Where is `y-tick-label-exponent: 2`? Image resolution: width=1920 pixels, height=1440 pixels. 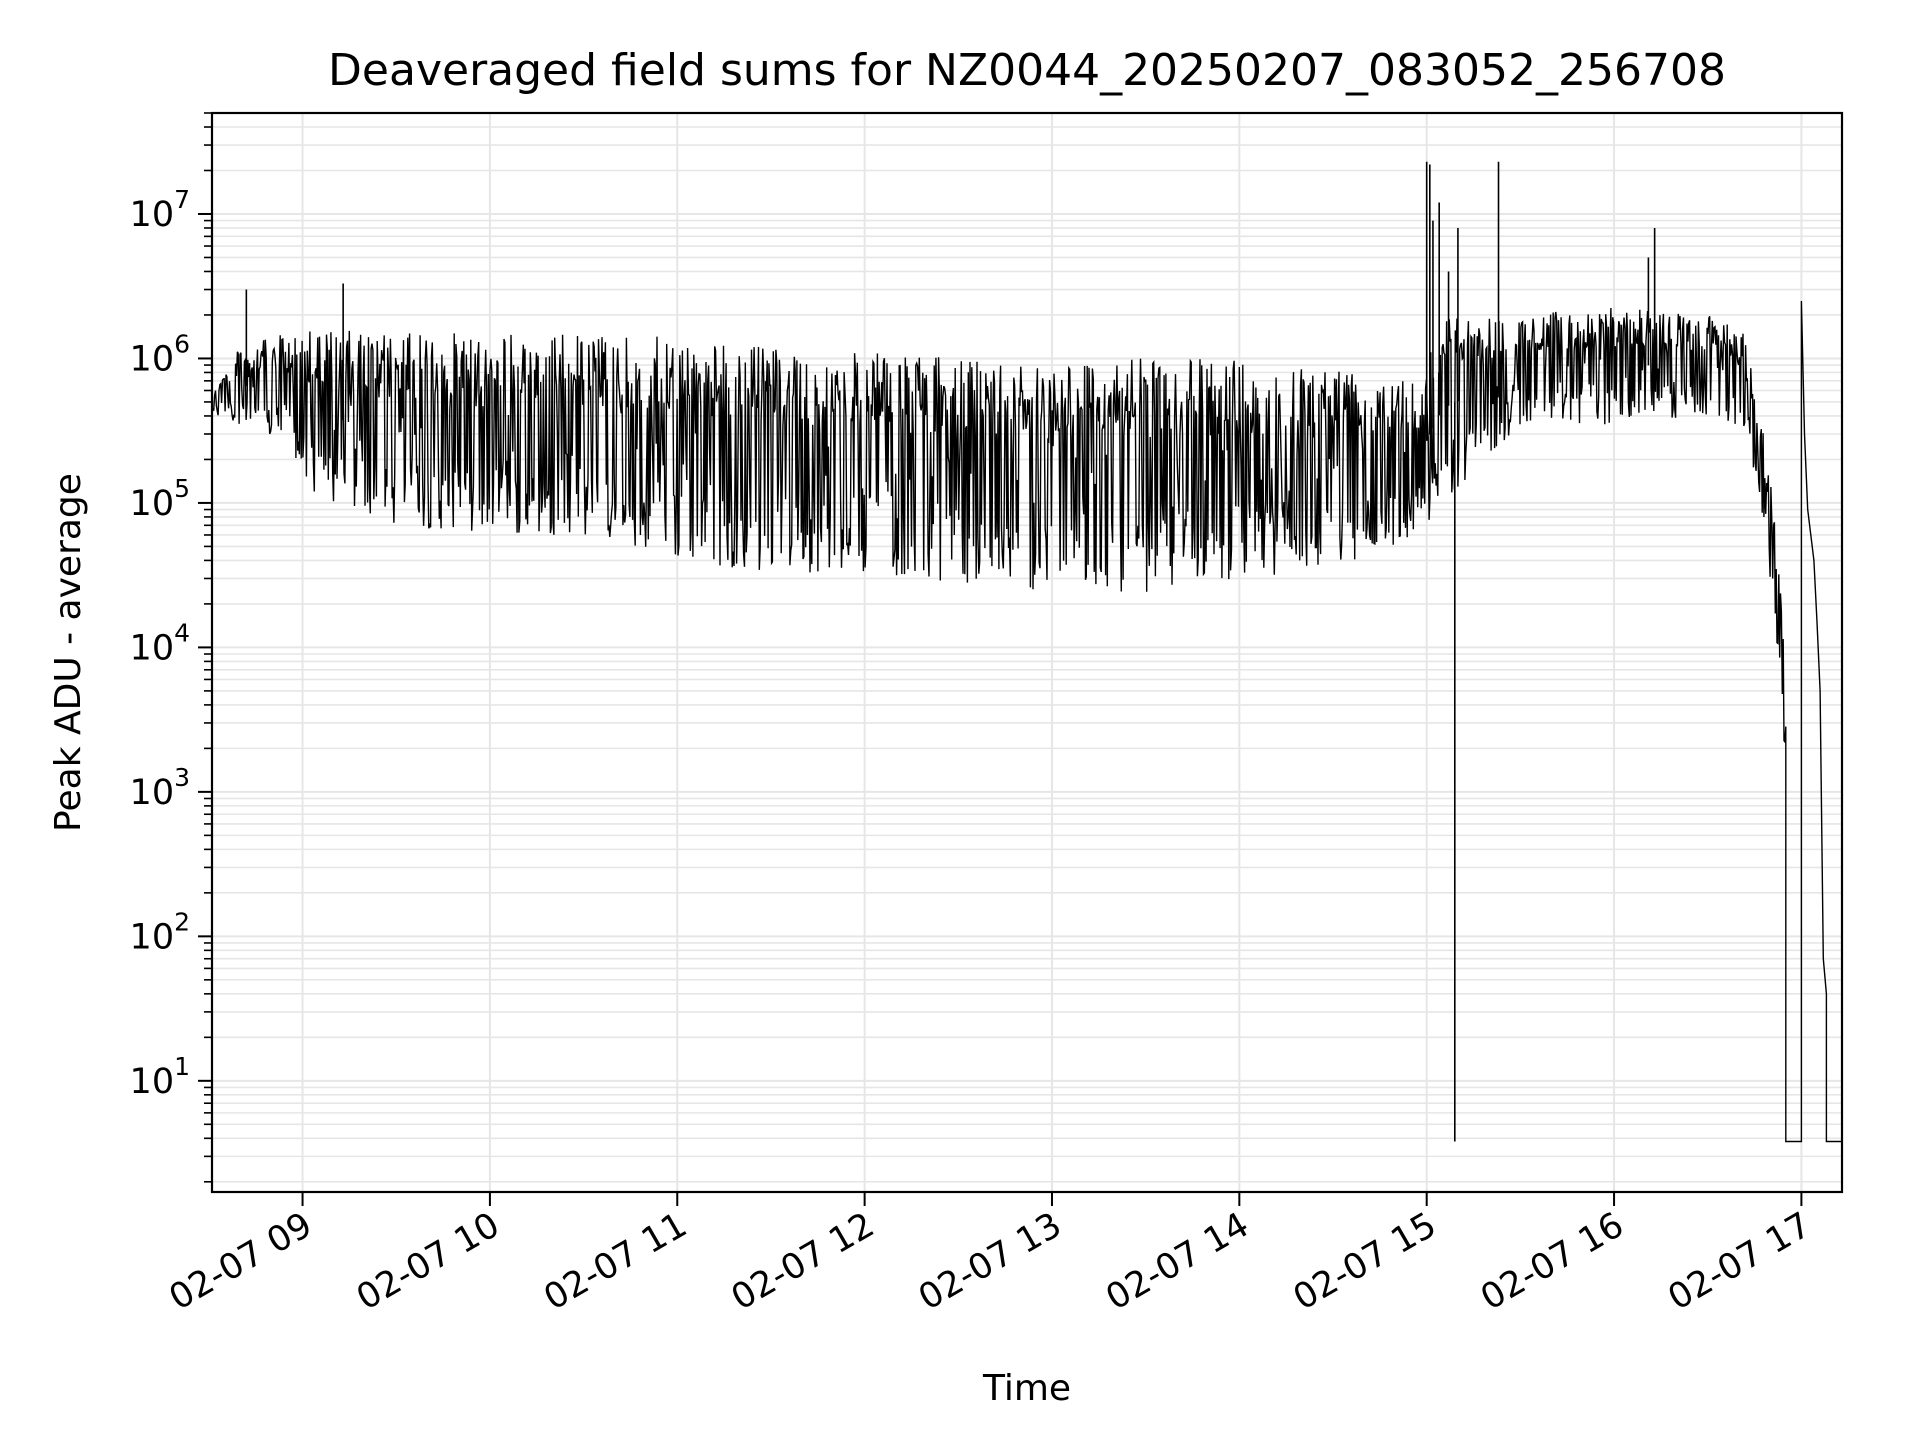 y-tick-label-exponent: 2 is located at coordinates (182, 921).